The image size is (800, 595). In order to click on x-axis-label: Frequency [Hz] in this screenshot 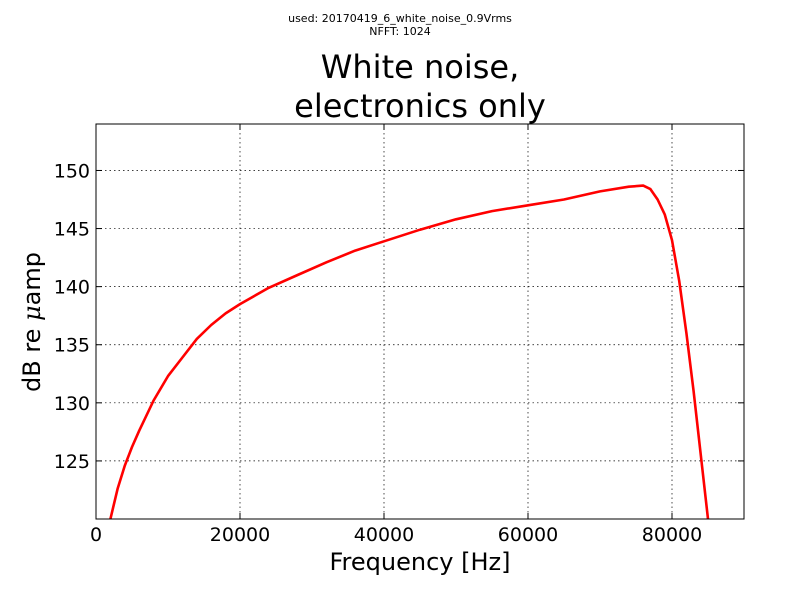, I will do `click(420, 562)`.